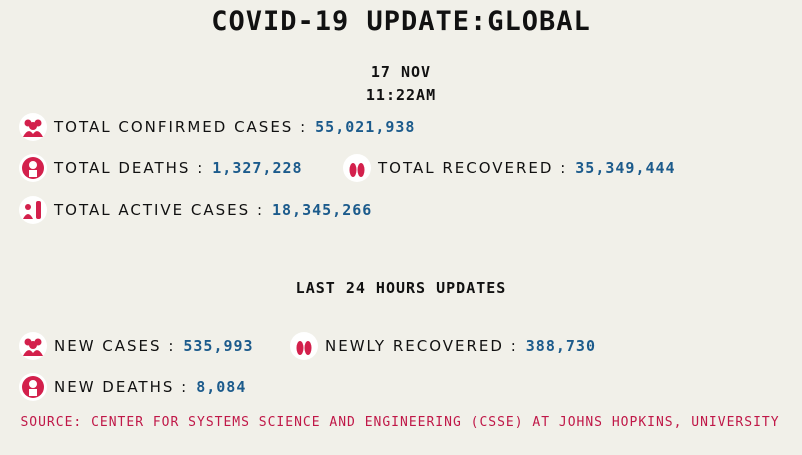 The width and height of the screenshot is (802, 455). Describe the element at coordinates (159, 210) in the screenshot. I see `stat-label: TOTAL ACTIVE CASES :` at that location.